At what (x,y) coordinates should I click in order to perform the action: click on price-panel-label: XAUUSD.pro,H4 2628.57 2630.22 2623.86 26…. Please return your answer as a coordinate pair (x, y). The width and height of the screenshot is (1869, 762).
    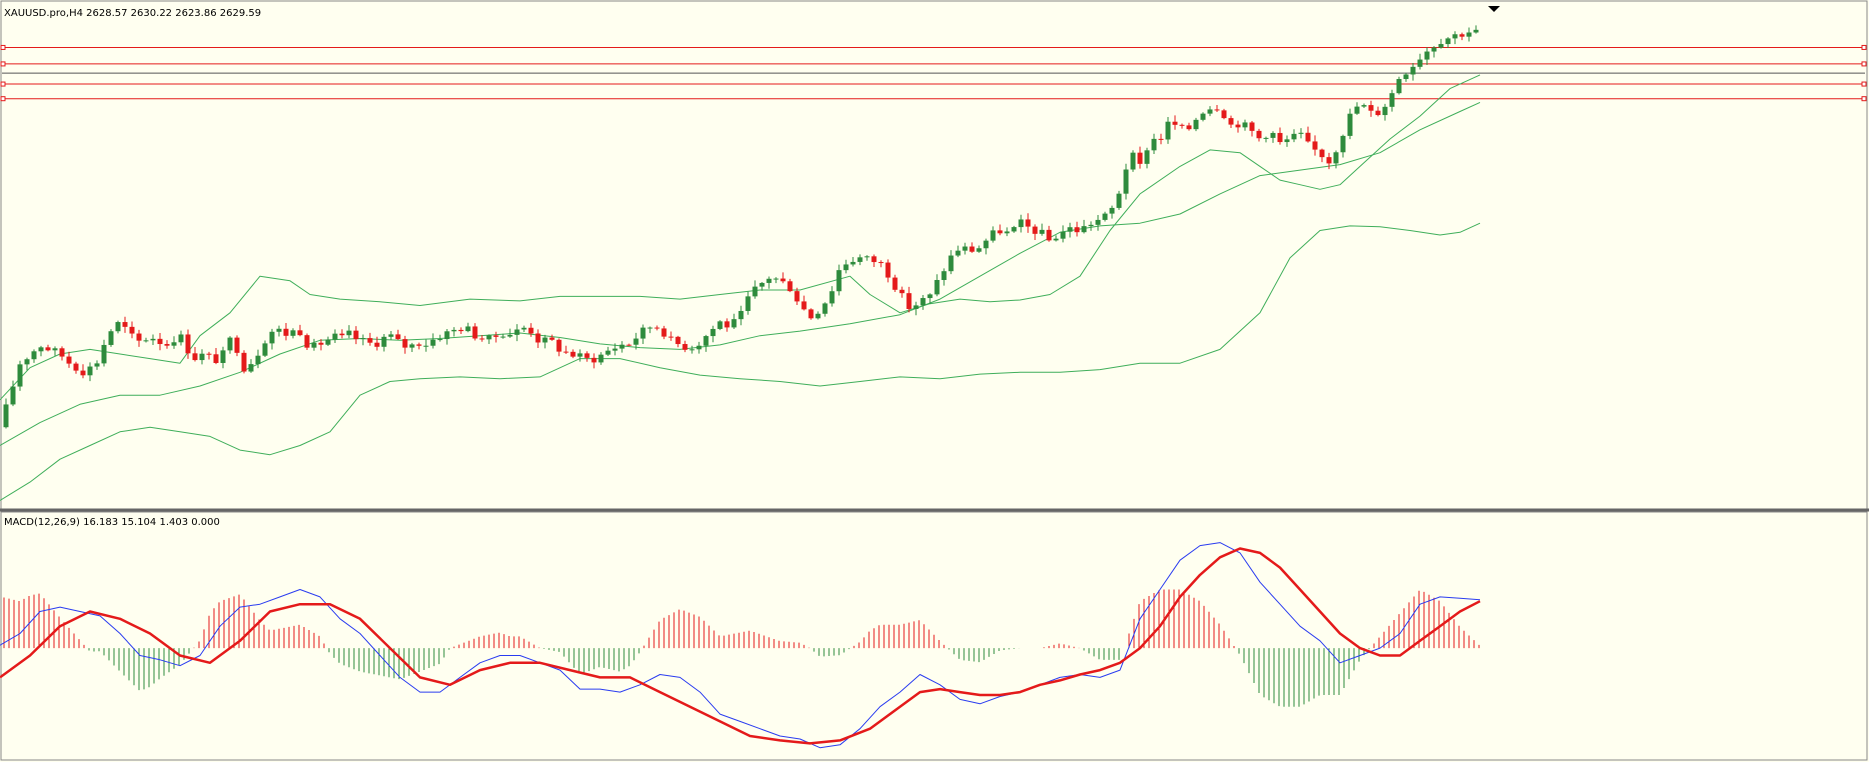
    Looking at the image, I should click on (132, 13).